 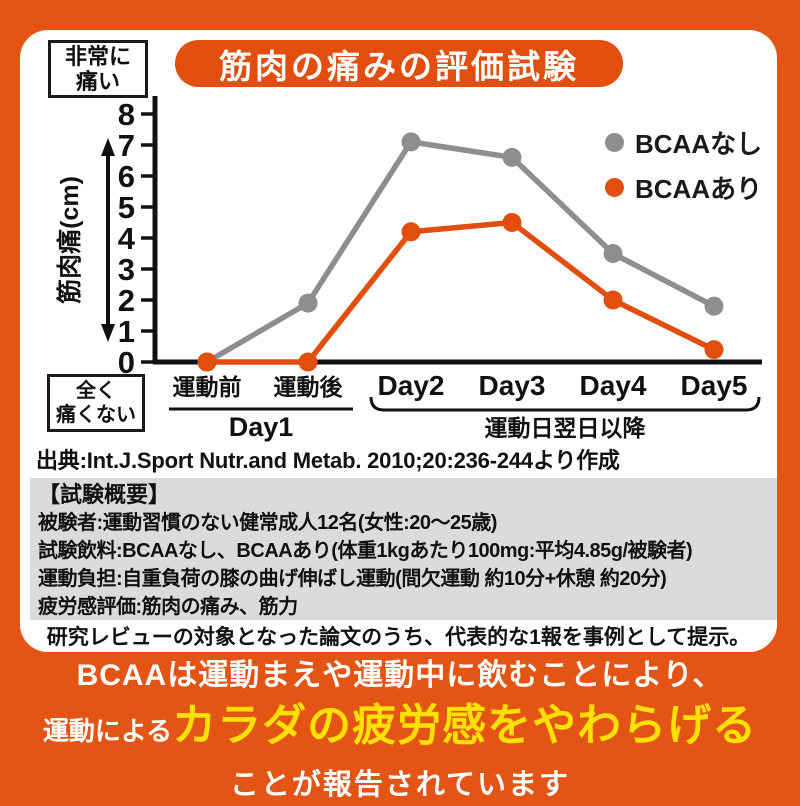 I want to click on x-category-label: Day4, so click(x=613, y=385).